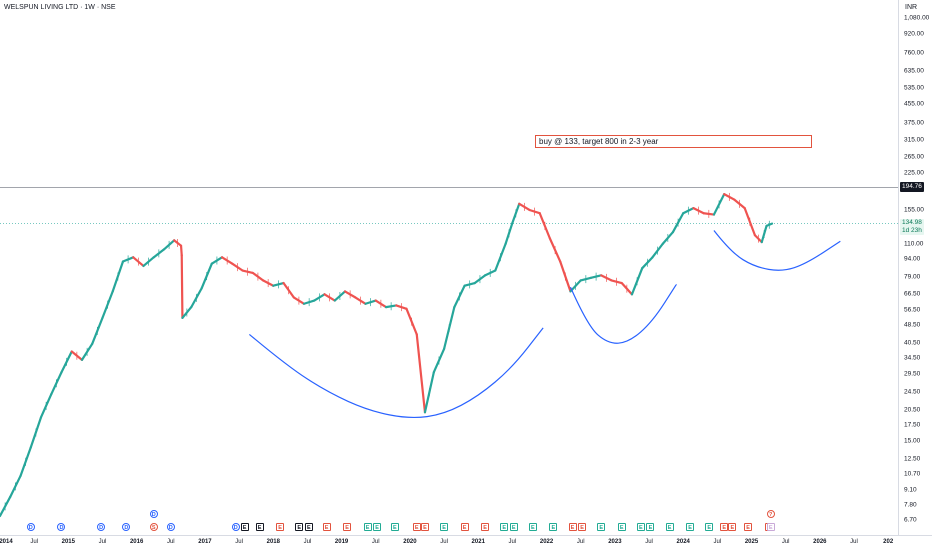 This screenshot has height=551, width=932. What do you see at coordinates (914, 88) in the screenshot?
I see `price-tick-label: 535.00` at bounding box center [914, 88].